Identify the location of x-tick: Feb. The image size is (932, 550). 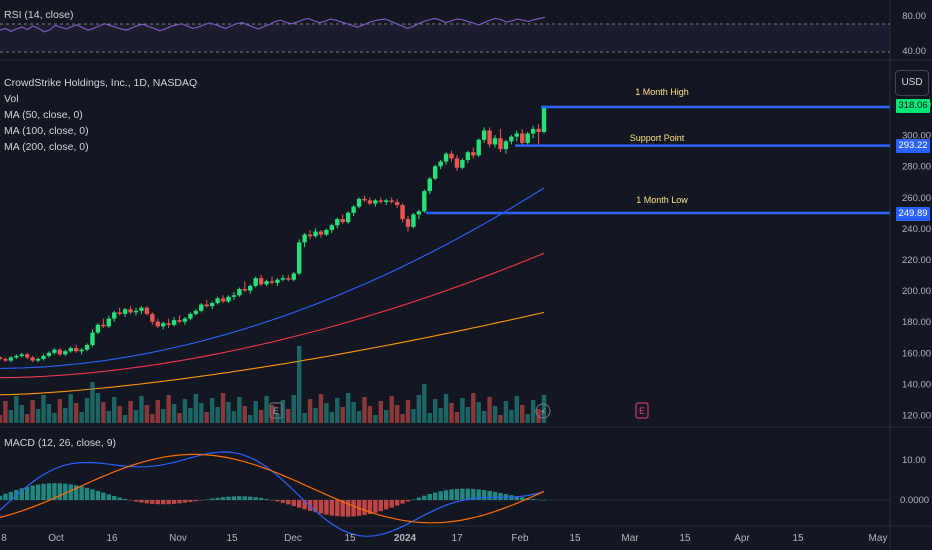
(520, 538).